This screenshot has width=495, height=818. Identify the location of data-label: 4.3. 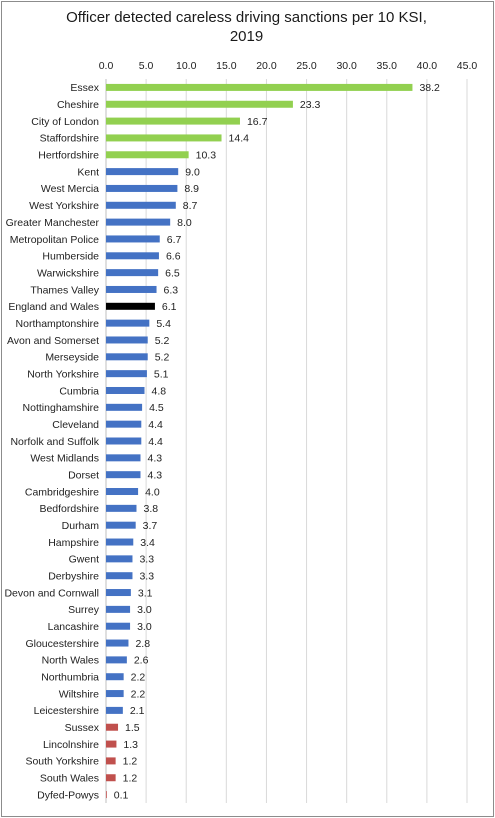
(154, 475).